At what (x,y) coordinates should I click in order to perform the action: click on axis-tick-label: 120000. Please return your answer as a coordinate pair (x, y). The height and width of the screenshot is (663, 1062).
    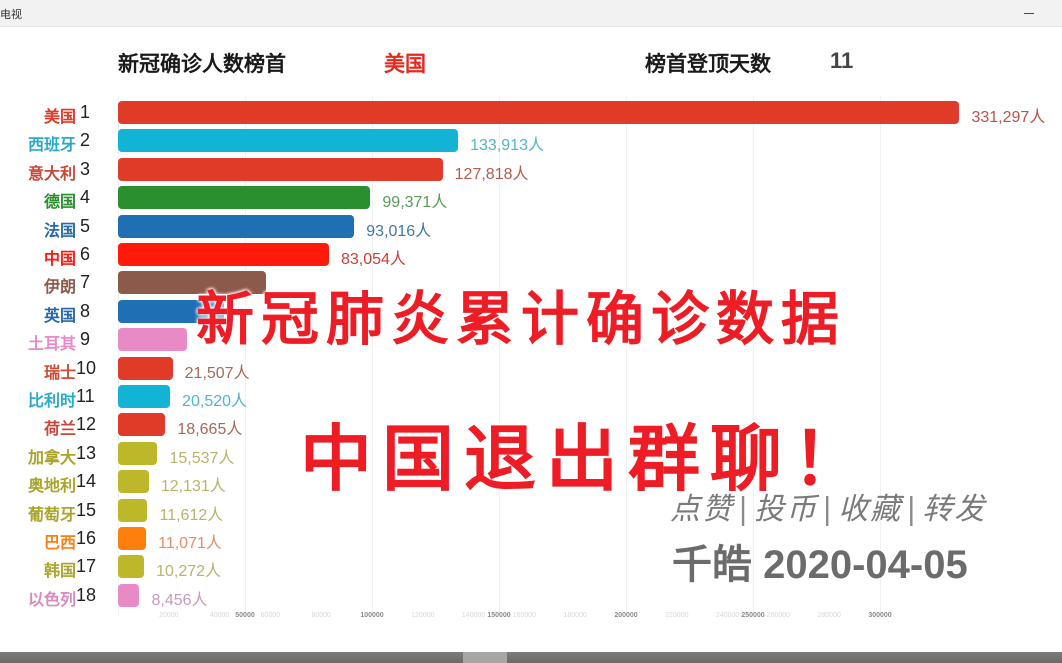
    Looking at the image, I should click on (423, 615).